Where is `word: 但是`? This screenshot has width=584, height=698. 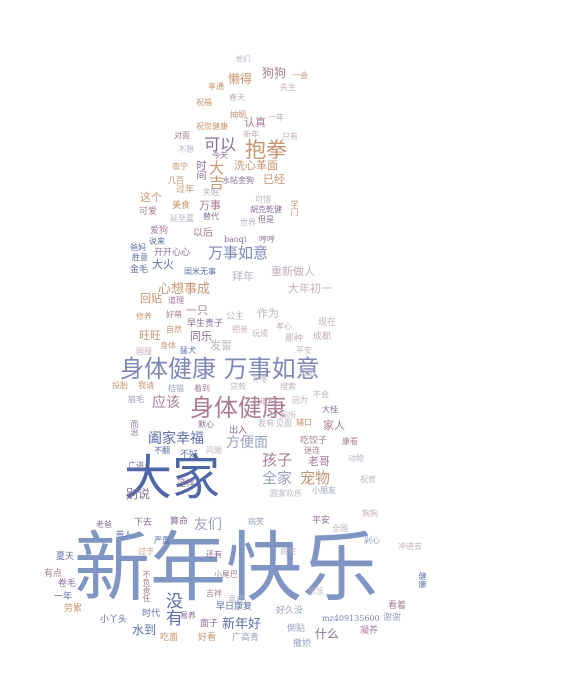
word: 但是 is located at coordinates (266, 219).